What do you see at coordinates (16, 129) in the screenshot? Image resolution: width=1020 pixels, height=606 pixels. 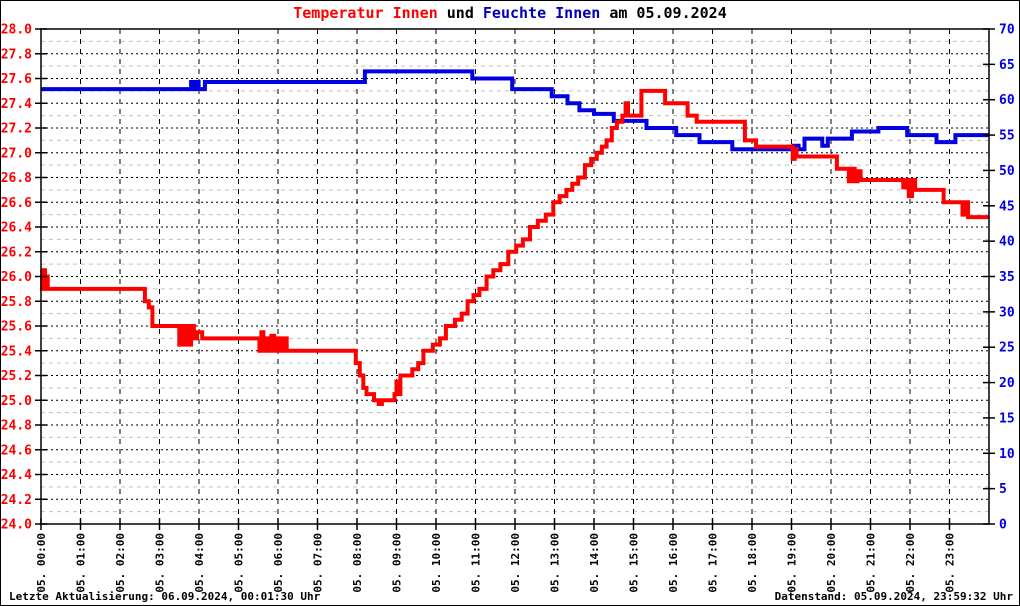 I see `y-left-tick-label: 27.2` at bounding box center [16, 129].